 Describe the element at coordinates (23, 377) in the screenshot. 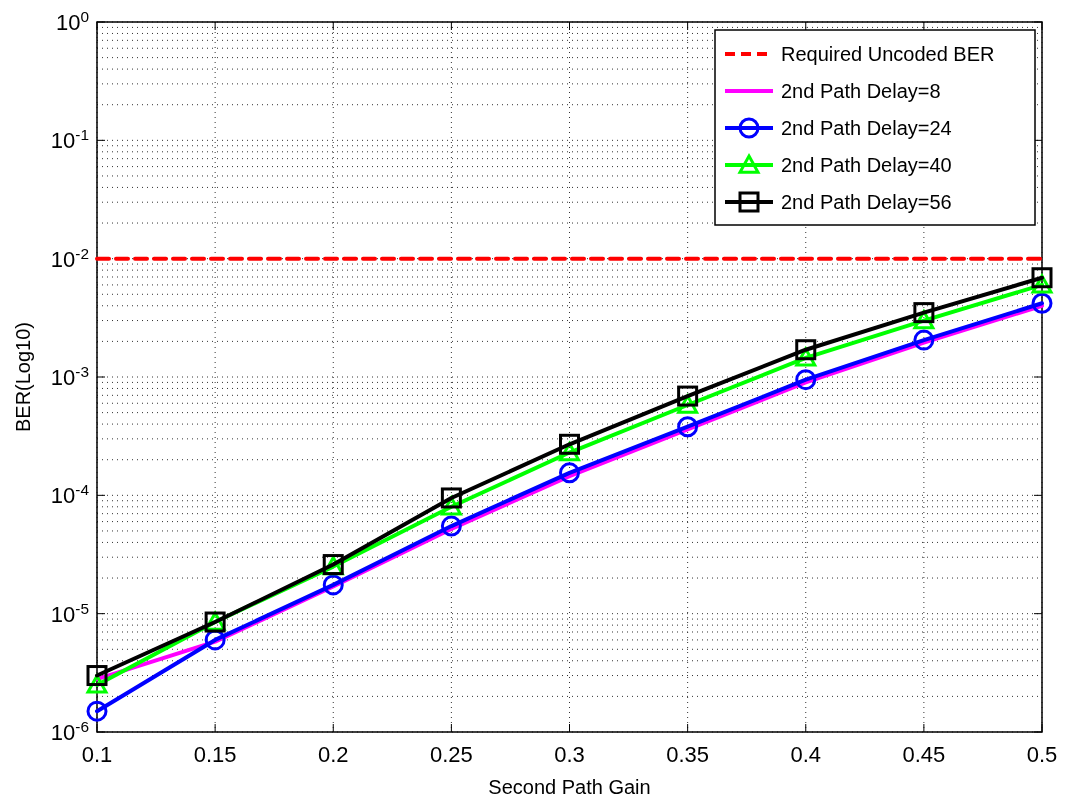

I see `y-axis-title: BER(Log10)` at that location.